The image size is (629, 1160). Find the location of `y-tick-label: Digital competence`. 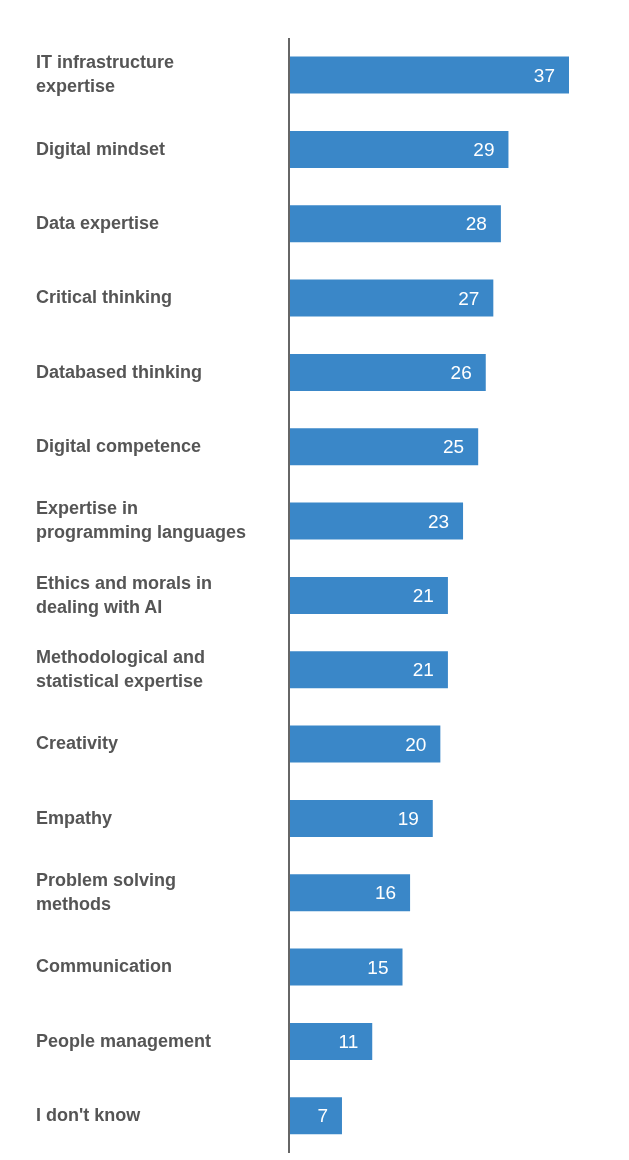

y-tick-label: Digital competence is located at coordinates (119, 445).